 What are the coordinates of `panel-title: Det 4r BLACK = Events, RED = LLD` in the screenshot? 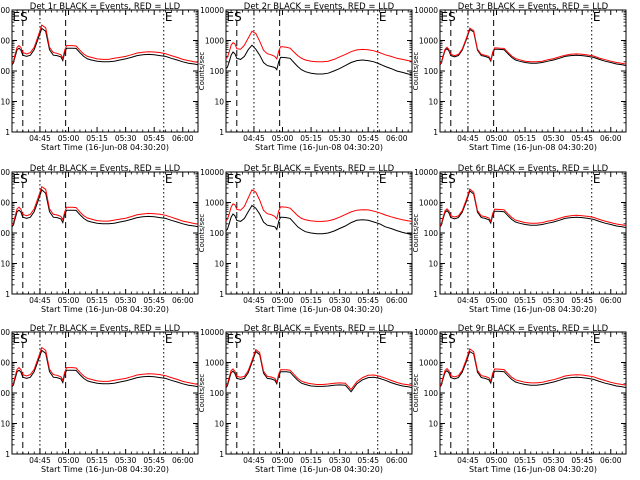 It's located at (105, 169).